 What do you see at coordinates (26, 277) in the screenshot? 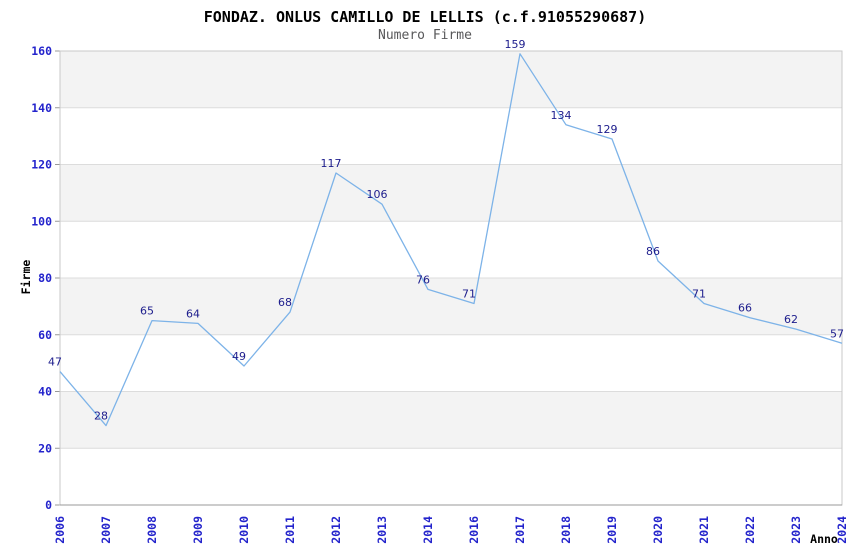
I see `y-axis-title: Firme` at bounding box center [26, 277].